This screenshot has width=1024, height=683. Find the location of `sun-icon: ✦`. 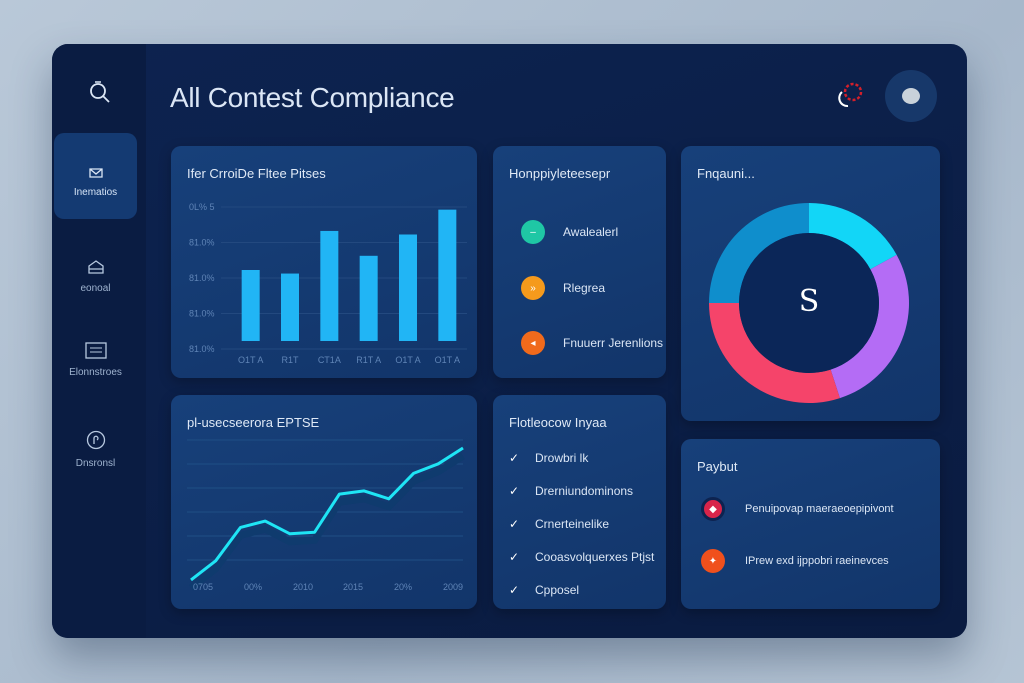

sun-icon: ✦ is located at coordinates (713, 561).